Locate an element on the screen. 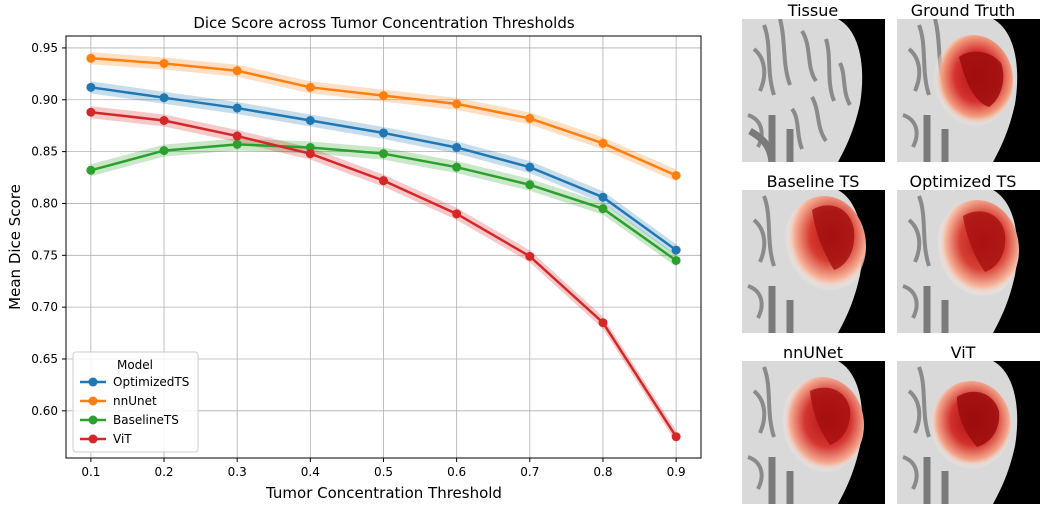  x-tick-label: 0.3 is located at coordinates (237, 472).